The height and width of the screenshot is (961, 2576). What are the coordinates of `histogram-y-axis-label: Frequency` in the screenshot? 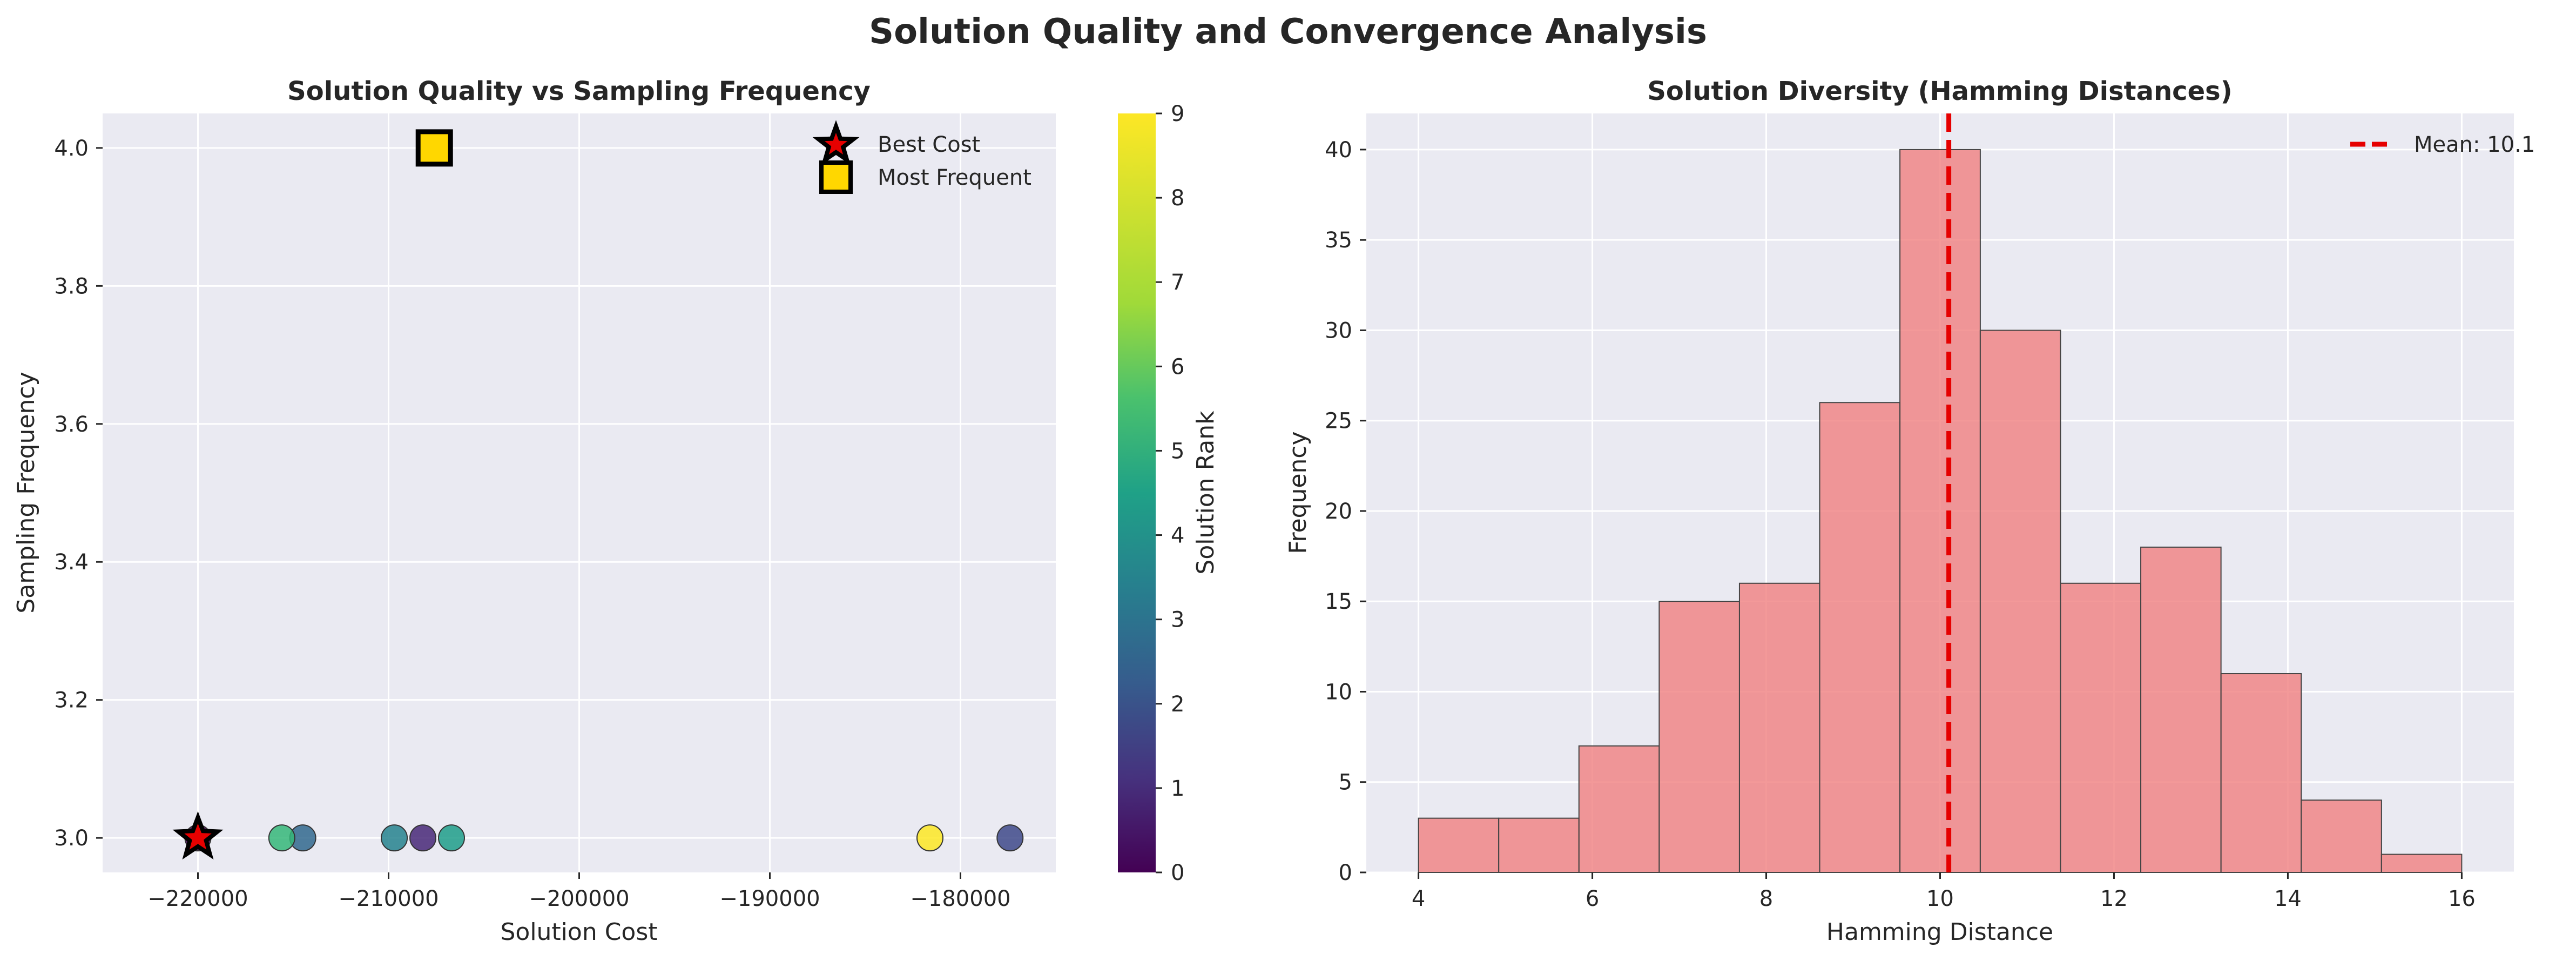 It's located at (1298, 492).